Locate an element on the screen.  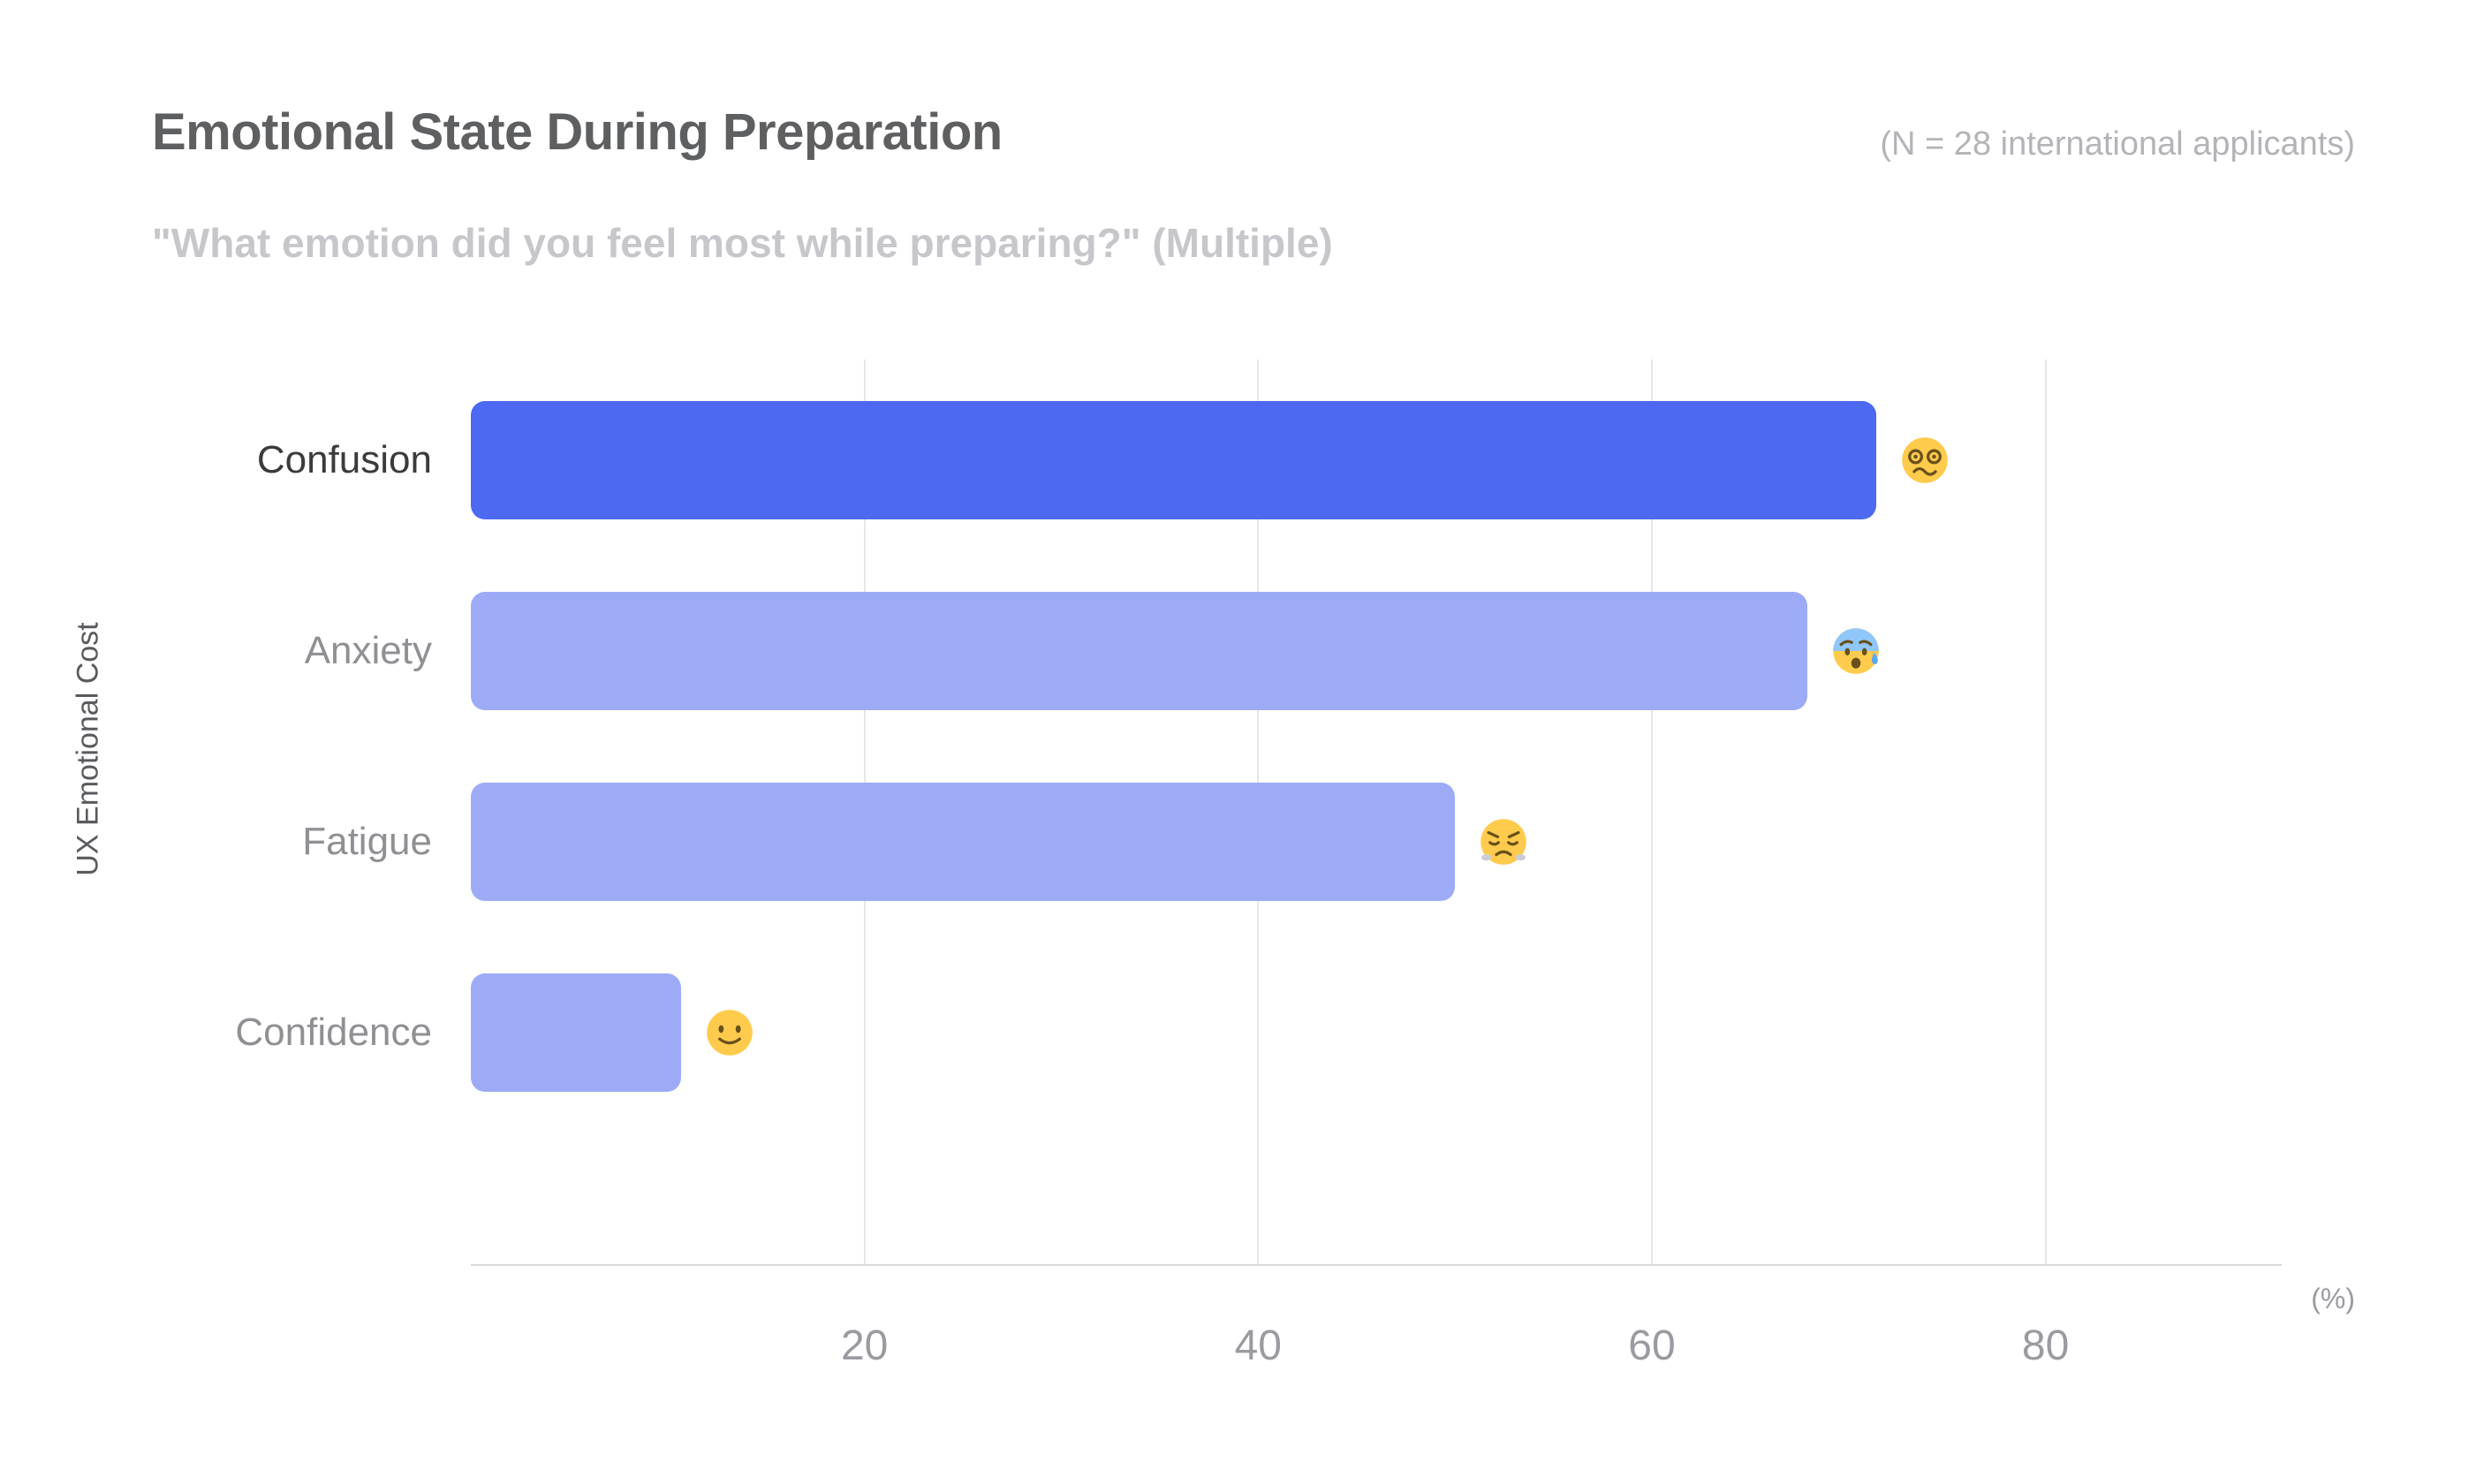
category-label-confidence: Confidence is located at coordinates (333, 1032).